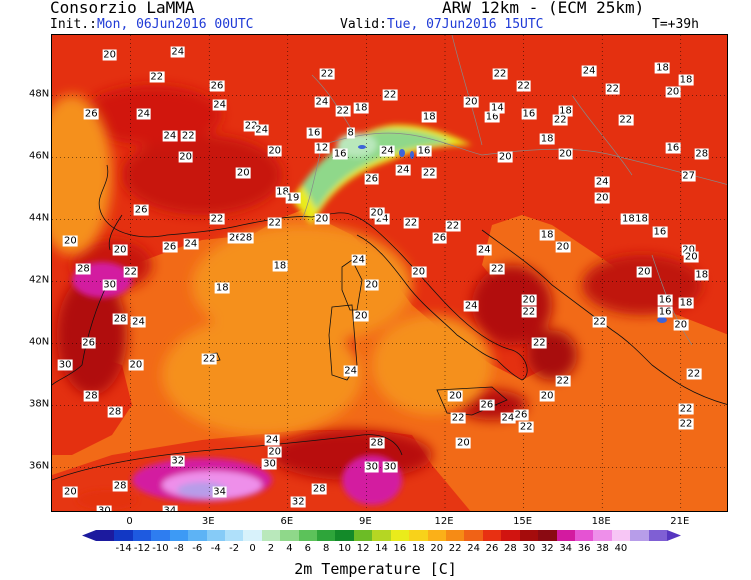 This screenshot has height=580, width=751. What do you see at coordinates (307, 548) in the screenshot?
I see `colorbar-tick-label: 6` at bounding box center [307, 548].